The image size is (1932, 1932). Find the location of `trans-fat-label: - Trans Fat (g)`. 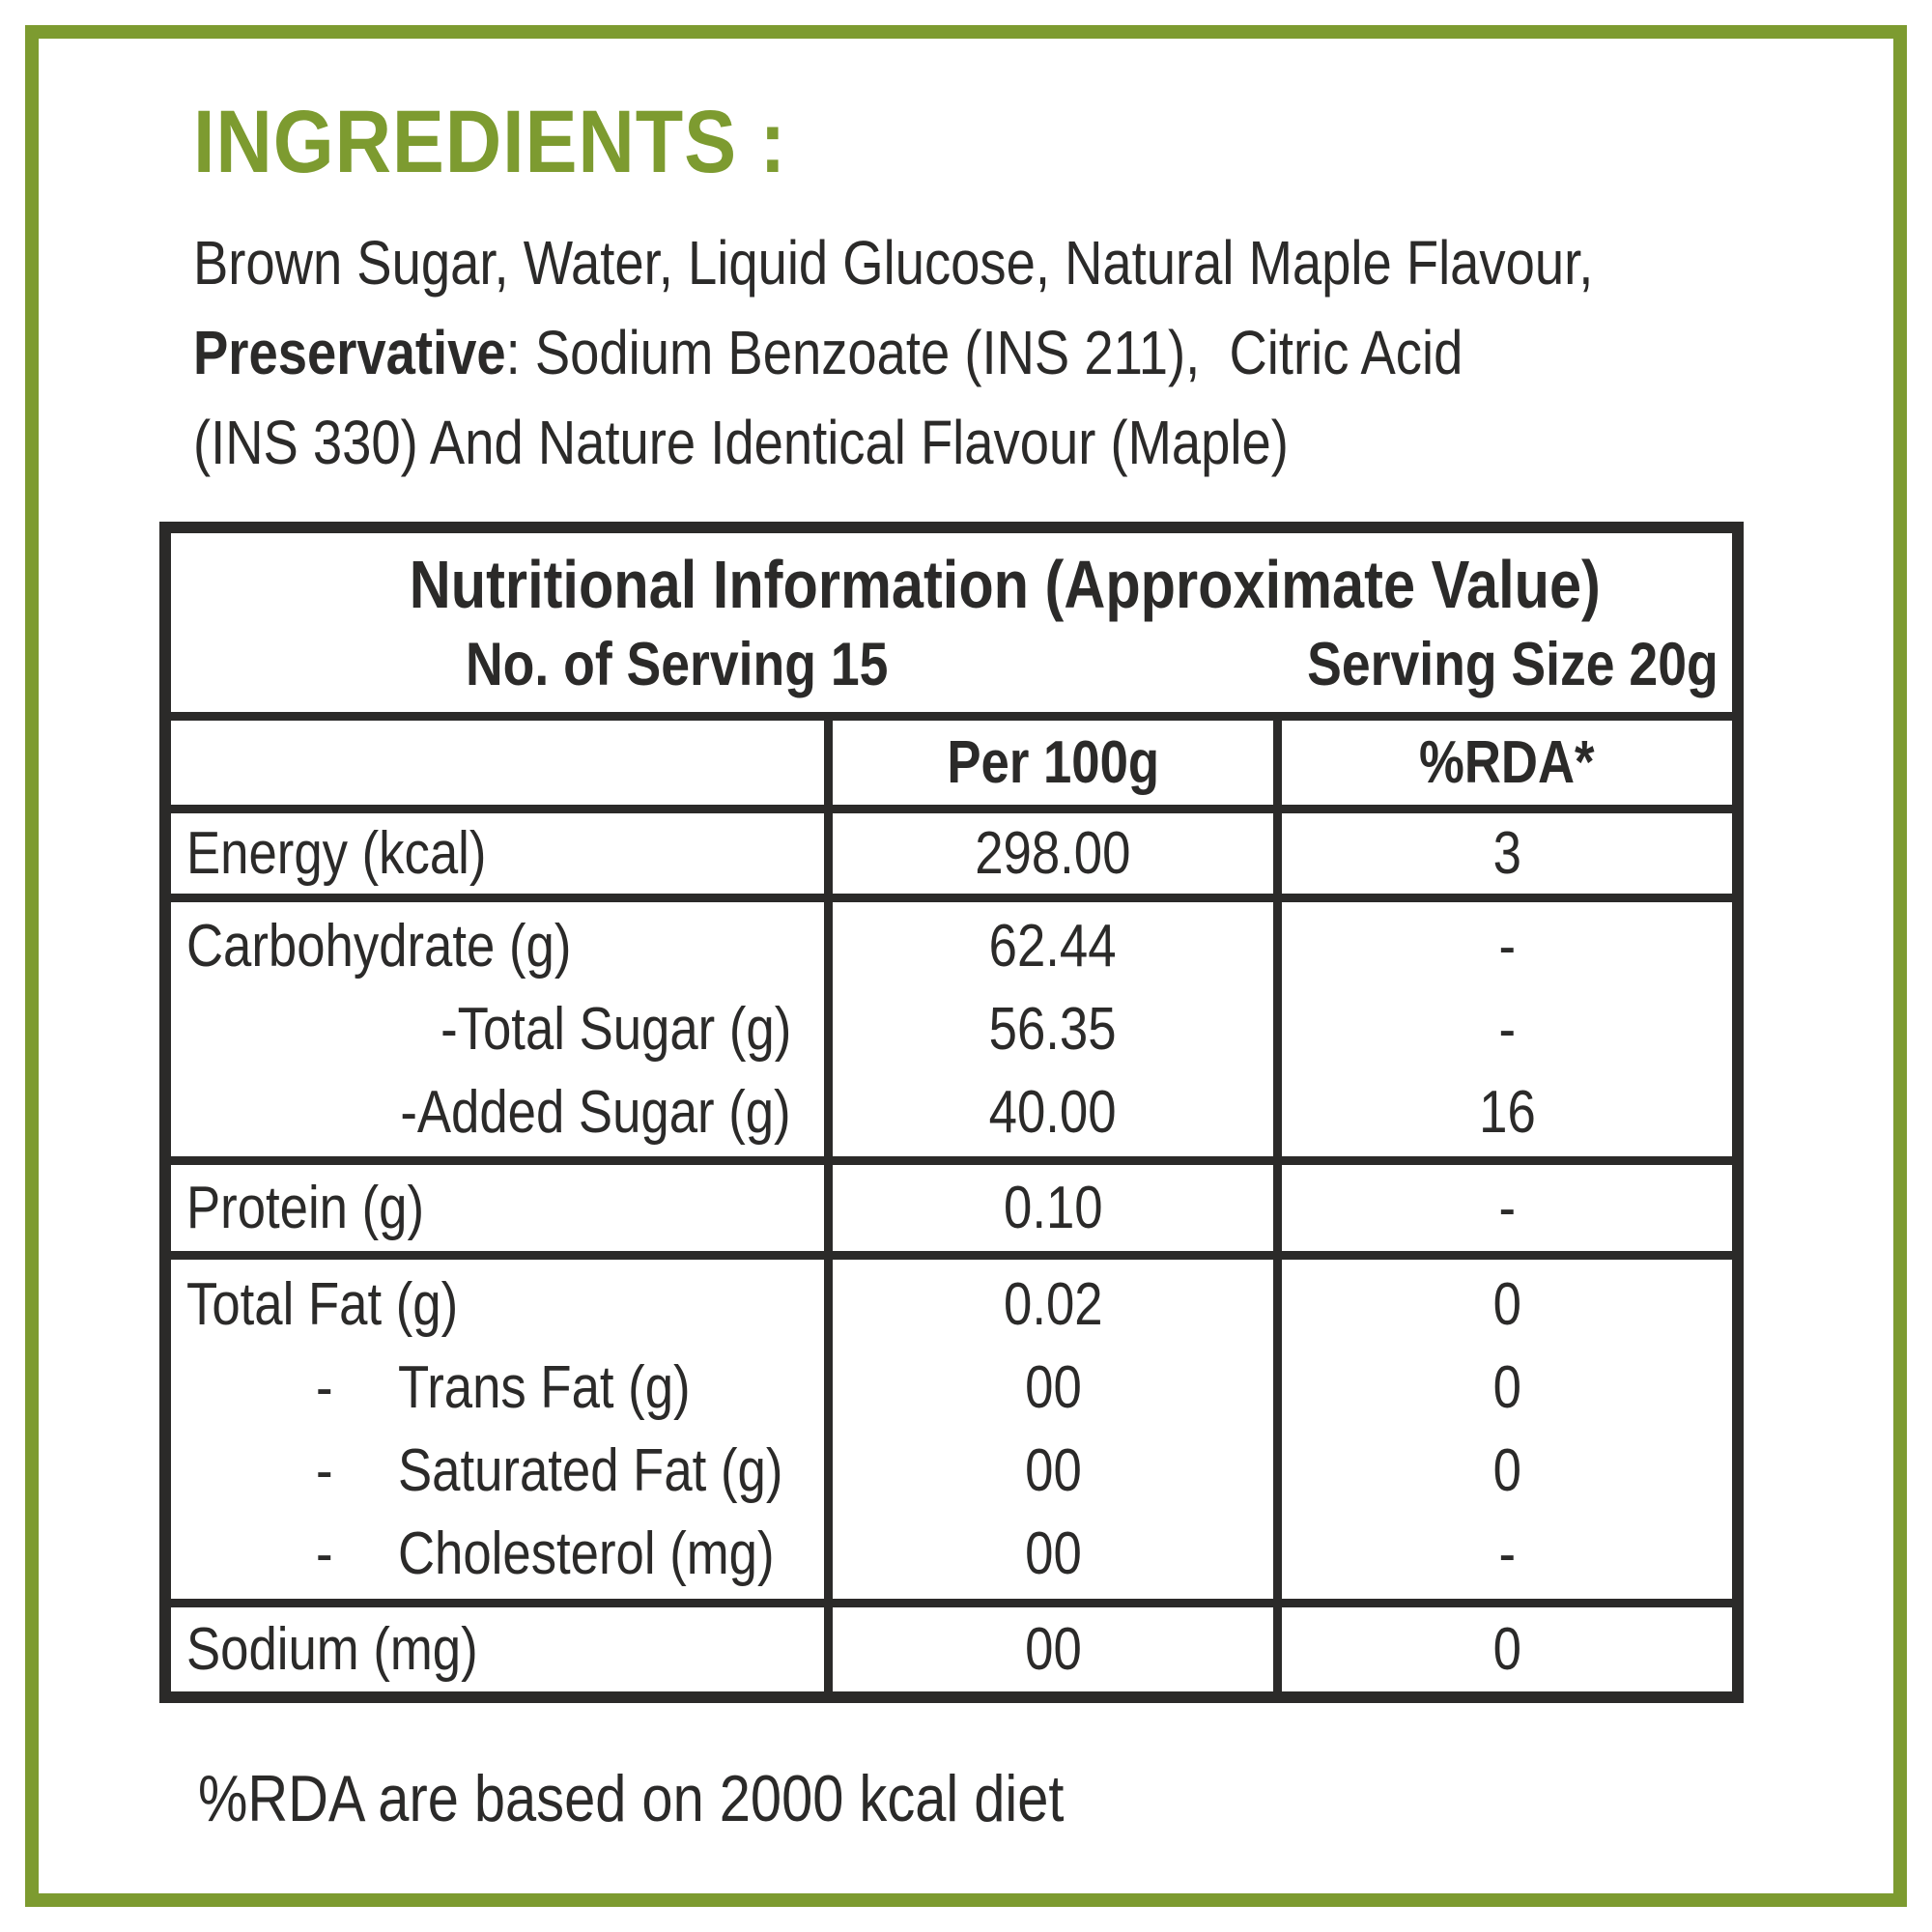

trans-fat-label: - Trans Fat (g) is located at coordinates (503, 1387).